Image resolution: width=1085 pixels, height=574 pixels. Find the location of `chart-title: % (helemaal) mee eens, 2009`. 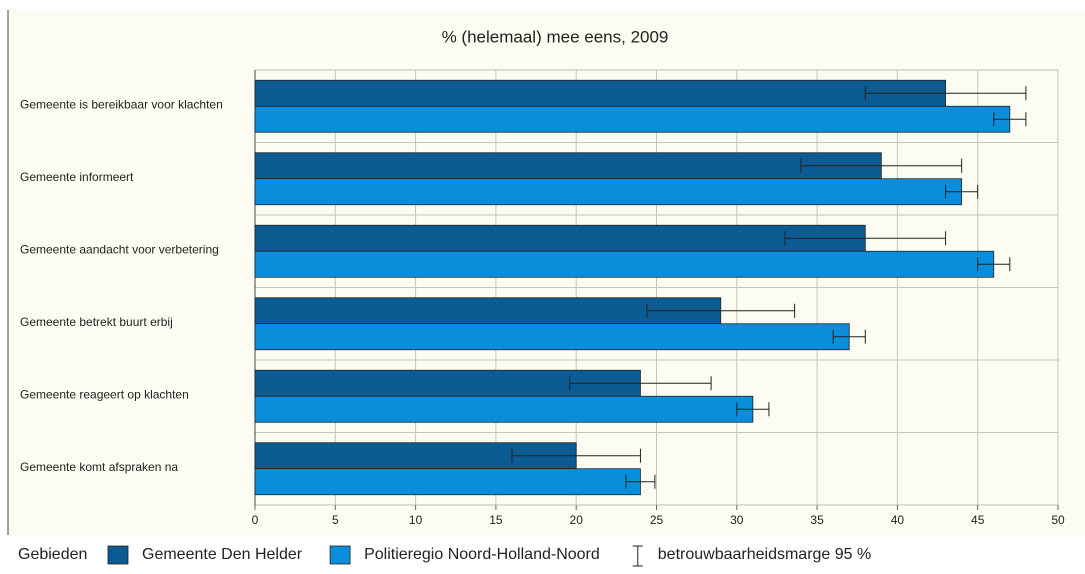

chart-title: % (helemaal) mee eens, 2009 is located at coordinates (555, 36).